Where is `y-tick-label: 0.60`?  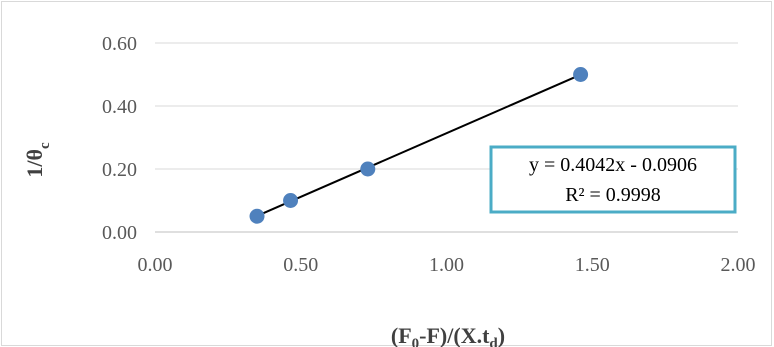
y-tick-label: 0.60 is located at coordinates (119, 44).